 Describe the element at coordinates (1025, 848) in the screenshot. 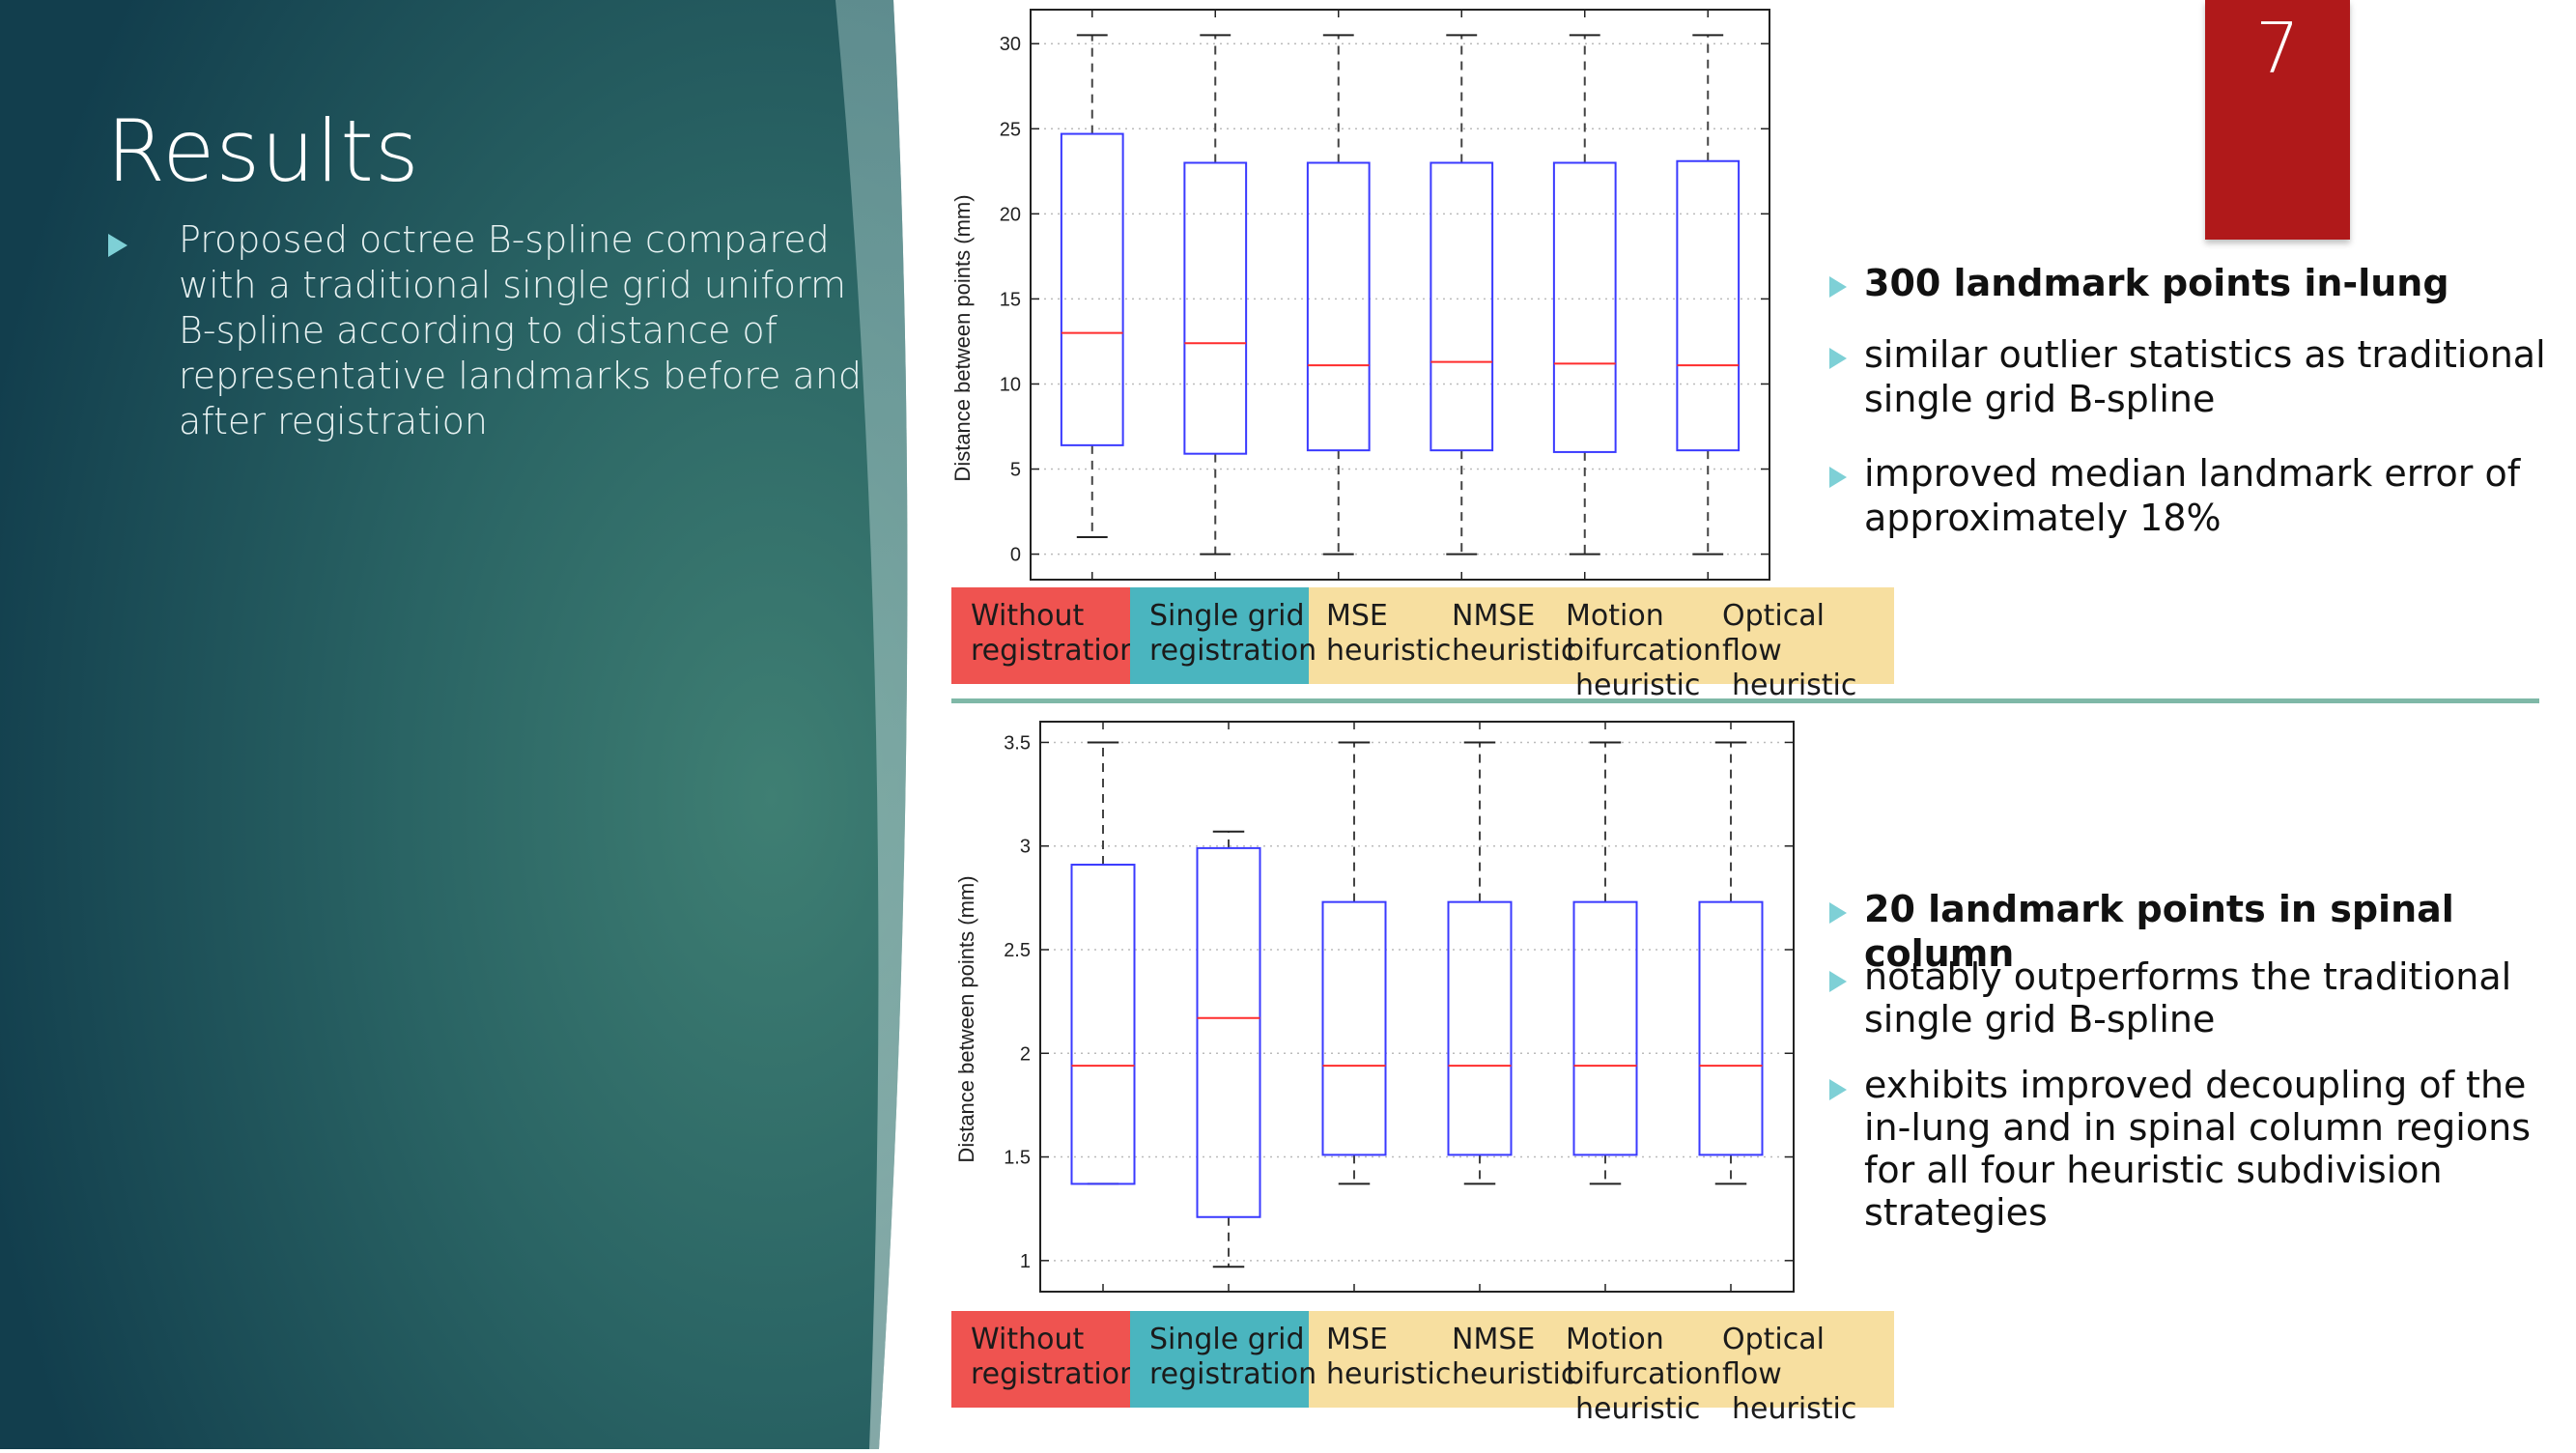

I see `y-tick-label: 3` at that location.